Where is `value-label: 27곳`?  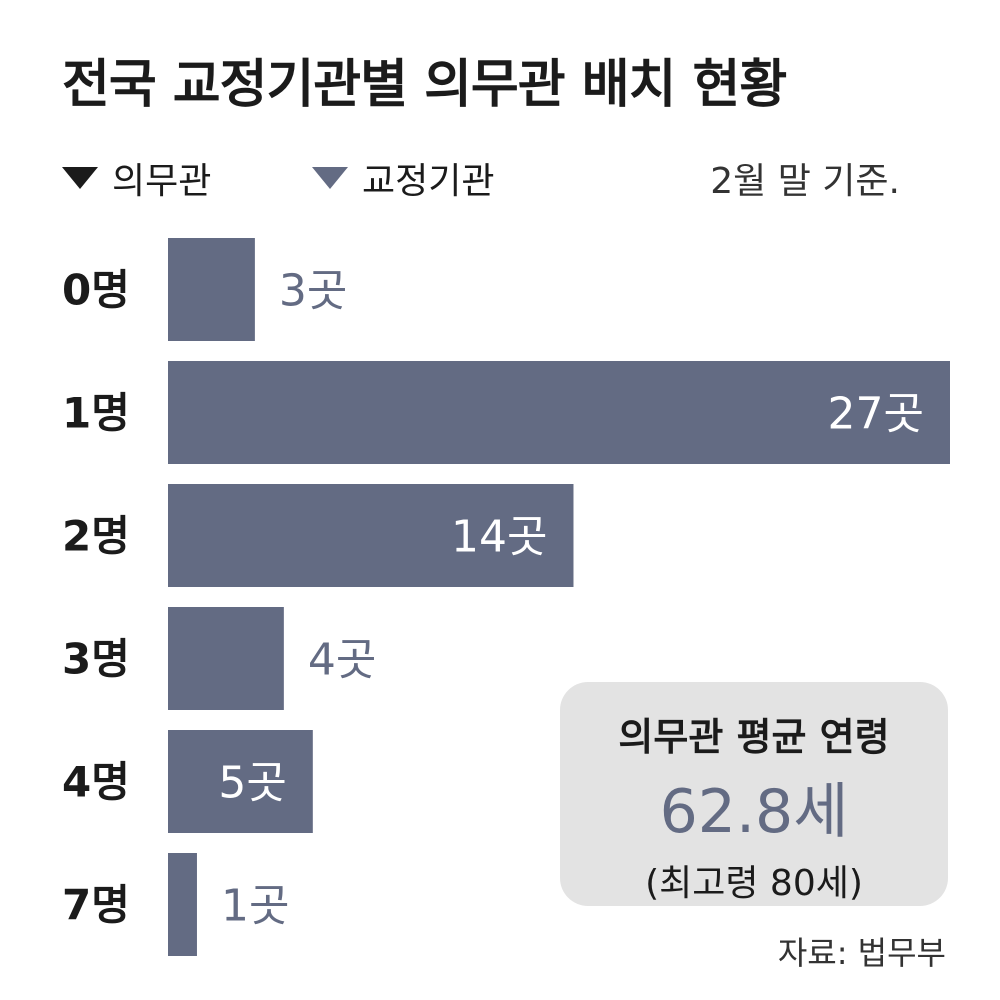
value-label: 27곳 is located at coordinates (876, 414).